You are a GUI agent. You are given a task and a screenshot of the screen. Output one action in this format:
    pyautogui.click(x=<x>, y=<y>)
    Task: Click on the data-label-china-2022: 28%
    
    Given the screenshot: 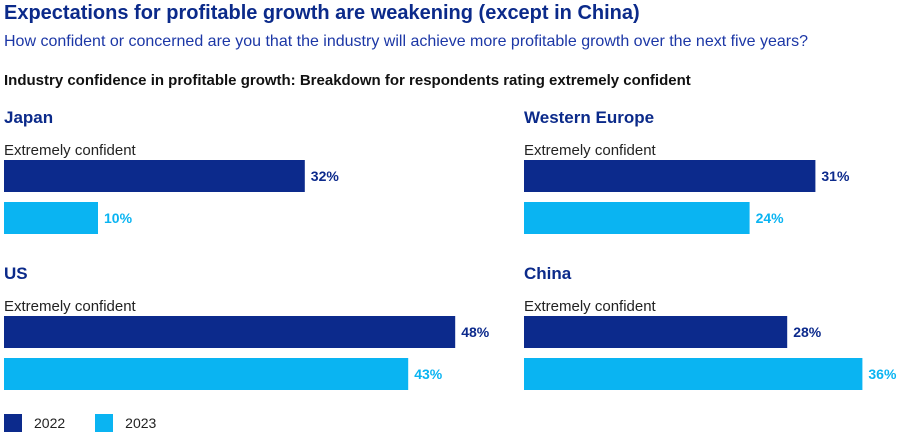 What is the action you would take?
    pyautogui.click(x=807, y=332)
    